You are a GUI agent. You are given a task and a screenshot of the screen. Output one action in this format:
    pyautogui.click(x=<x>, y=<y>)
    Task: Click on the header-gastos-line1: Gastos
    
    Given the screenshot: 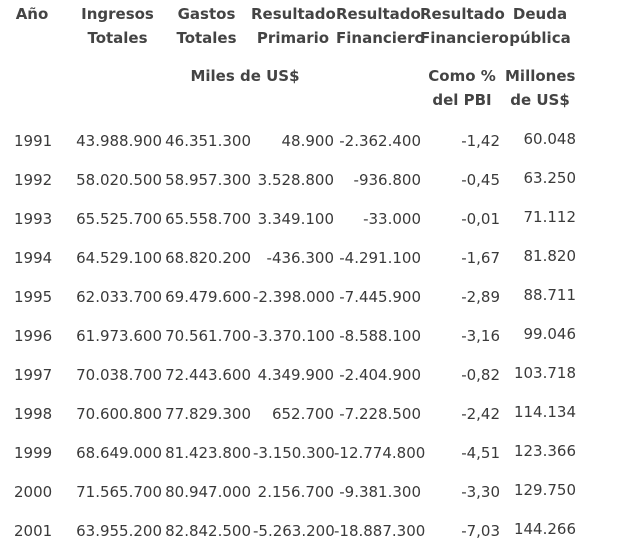 What is the action you would take?
    pyautogui.click(x=206, y=14)
    